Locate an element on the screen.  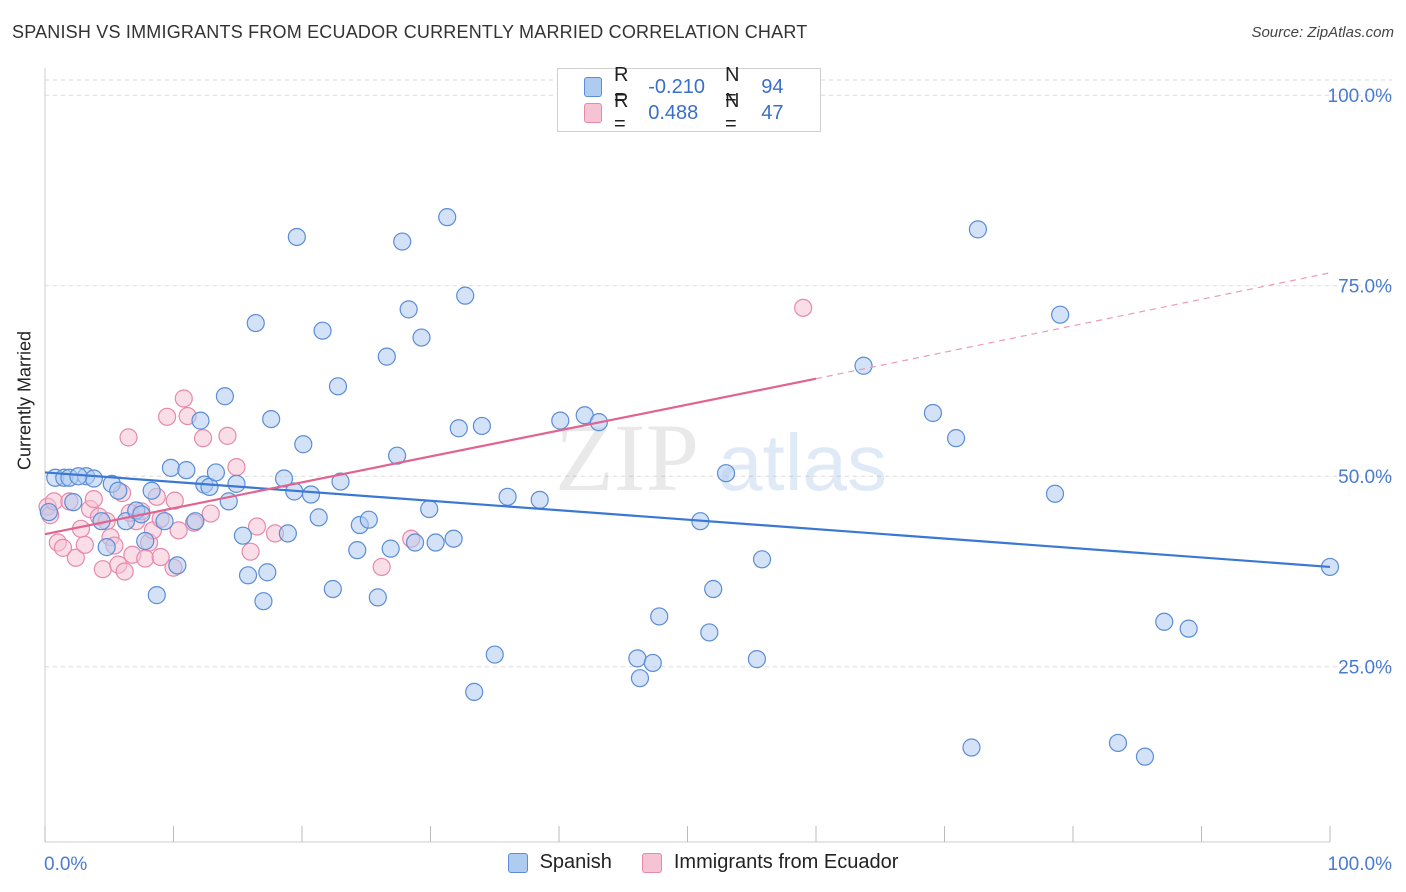
y-tick-label: 75.0% is located at coordinates (1365, 287).